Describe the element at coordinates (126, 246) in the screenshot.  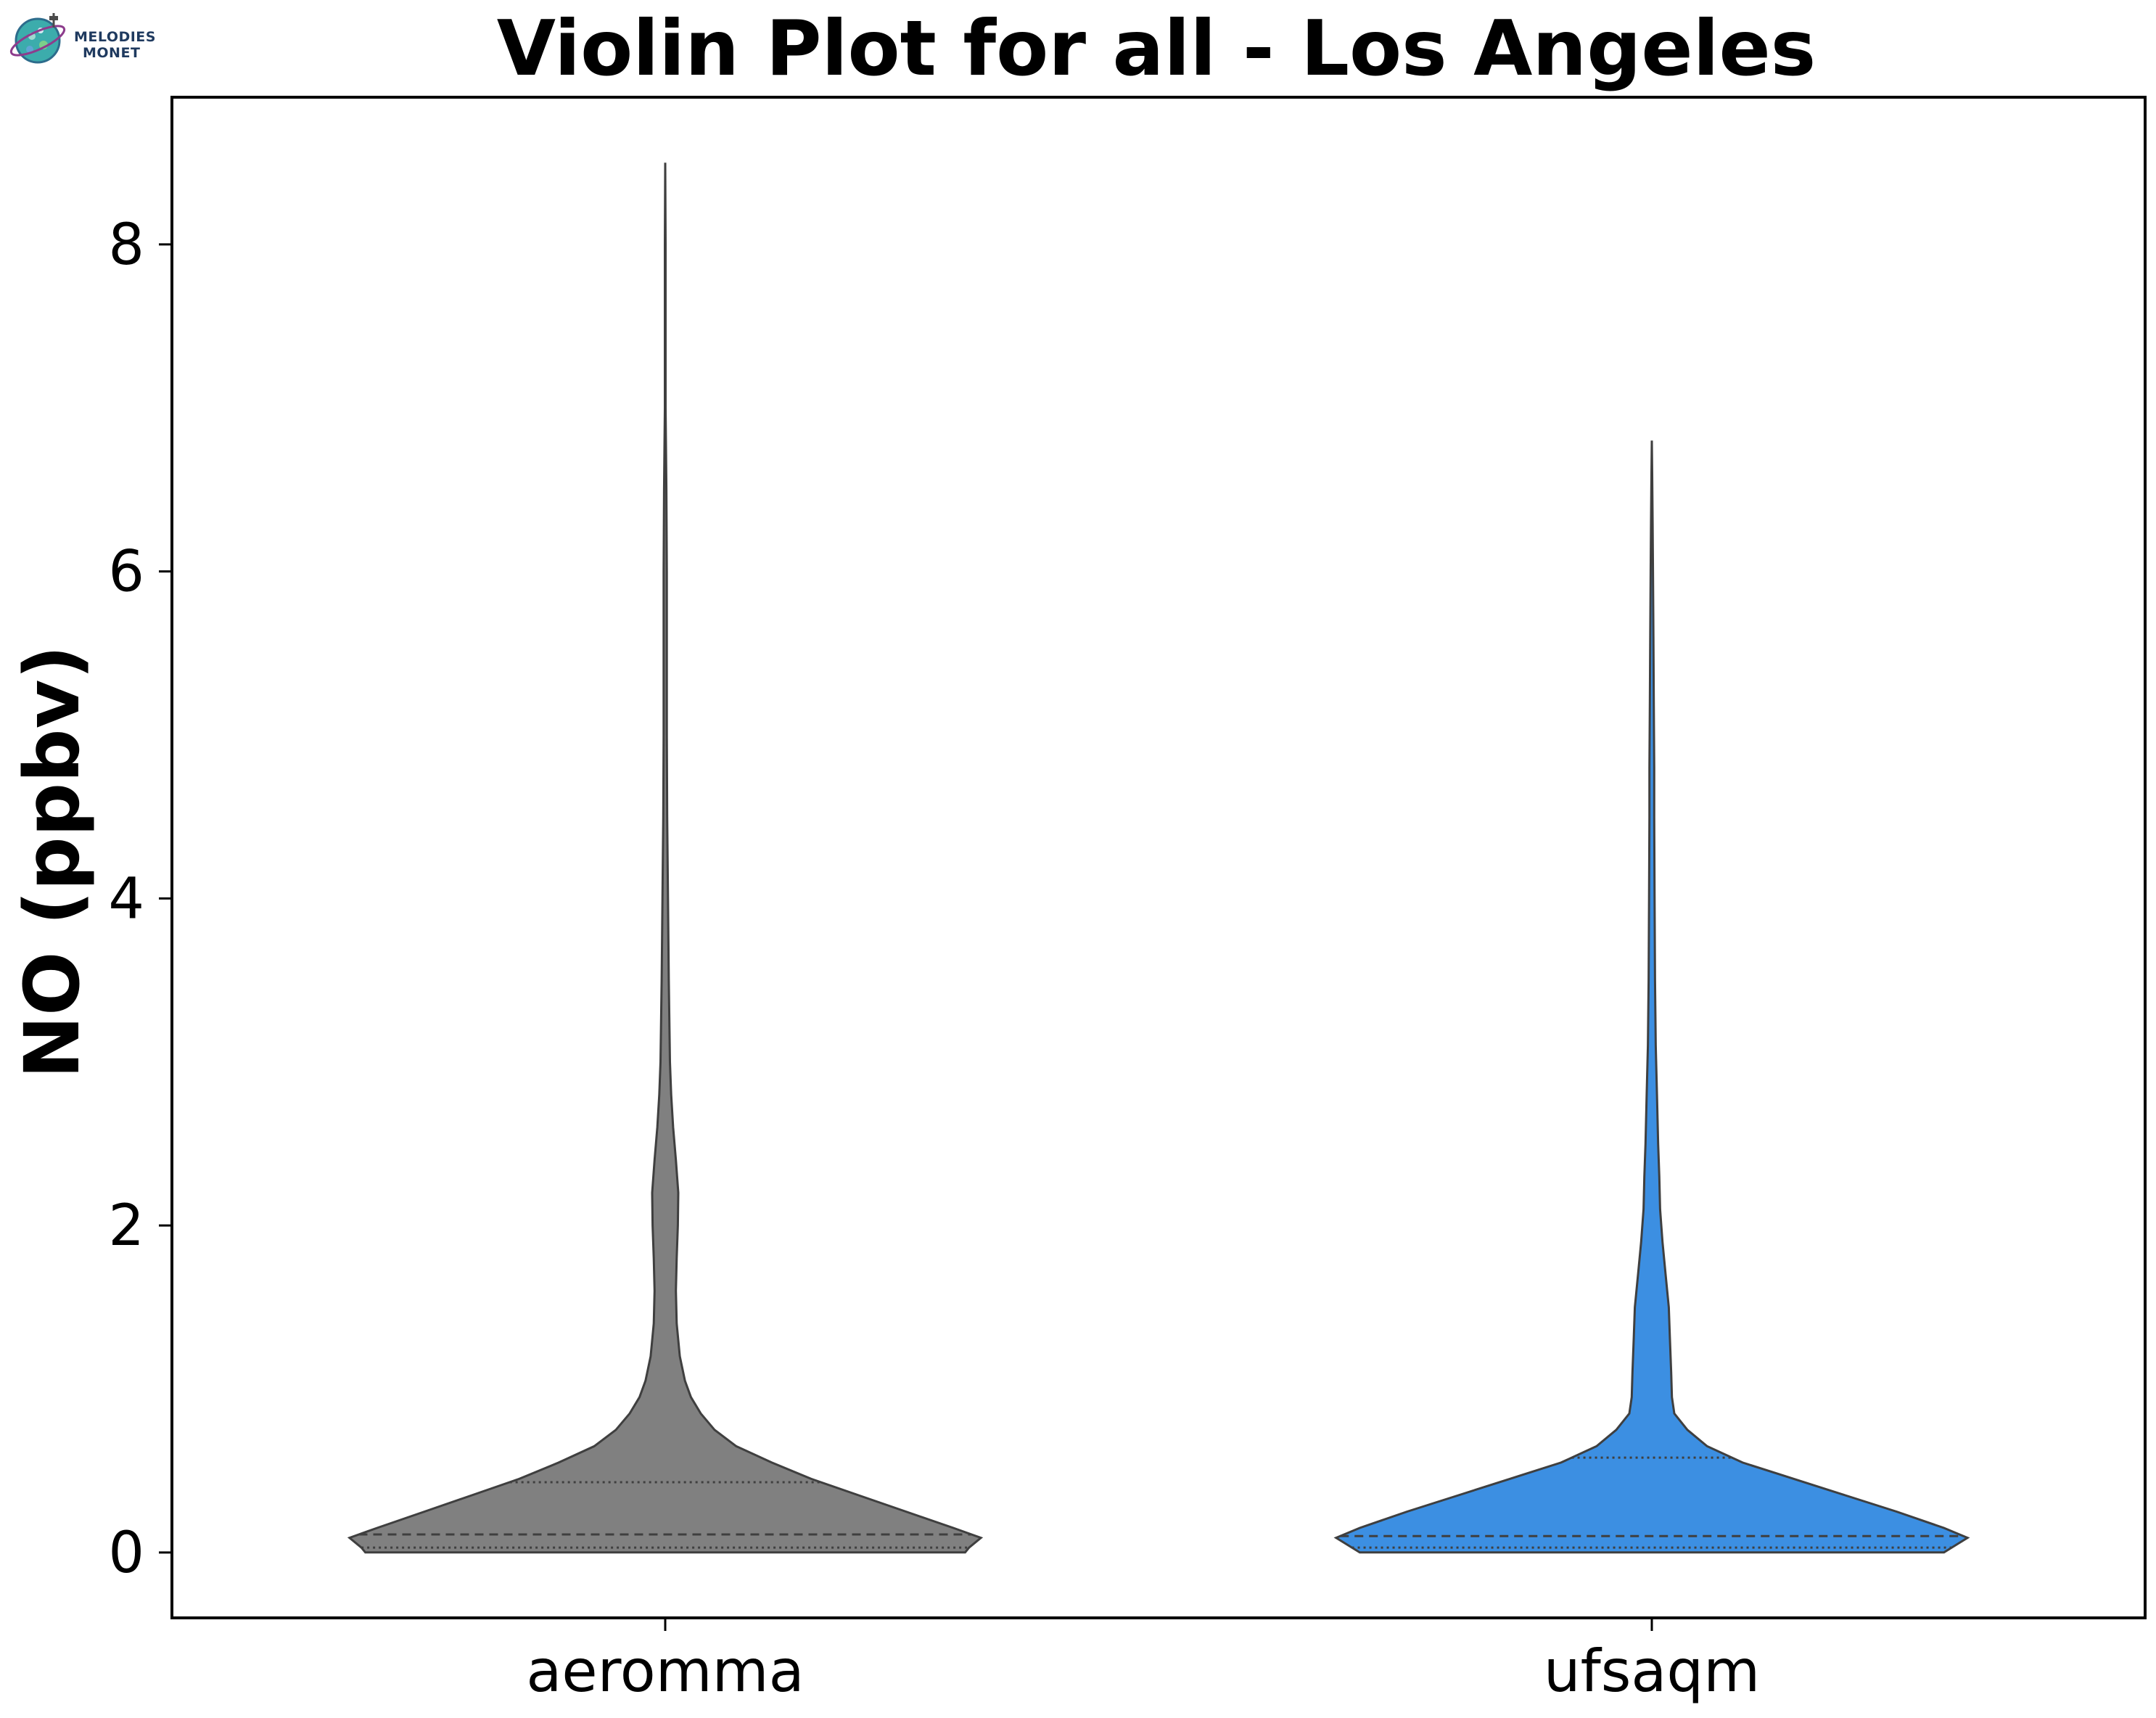
I see `y-tick-label: 8` at that location.